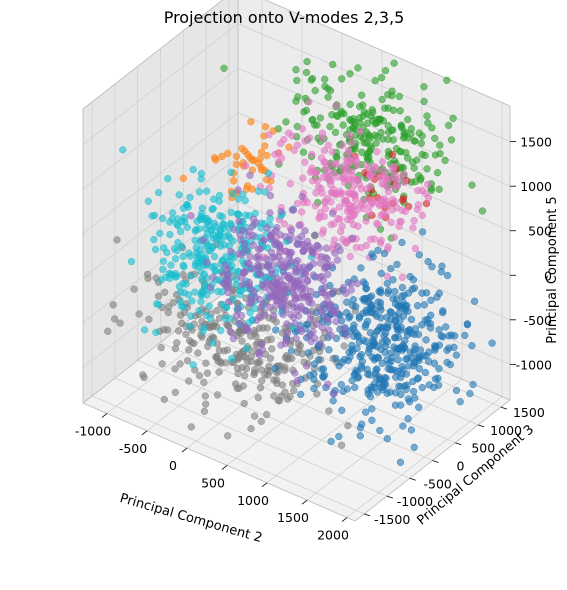  I want to click on chart-title: Projection onto V-modes 2,3,5, so click(284, 17).